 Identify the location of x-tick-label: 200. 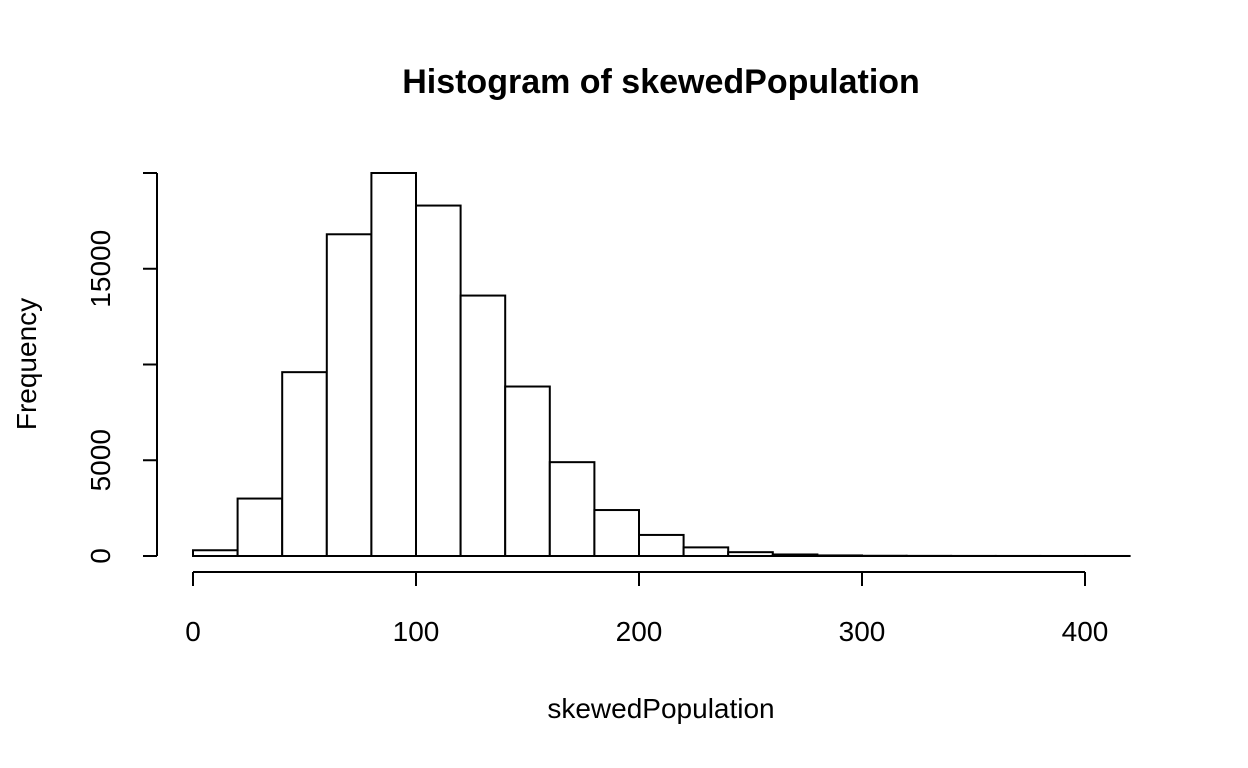
(639, 631).